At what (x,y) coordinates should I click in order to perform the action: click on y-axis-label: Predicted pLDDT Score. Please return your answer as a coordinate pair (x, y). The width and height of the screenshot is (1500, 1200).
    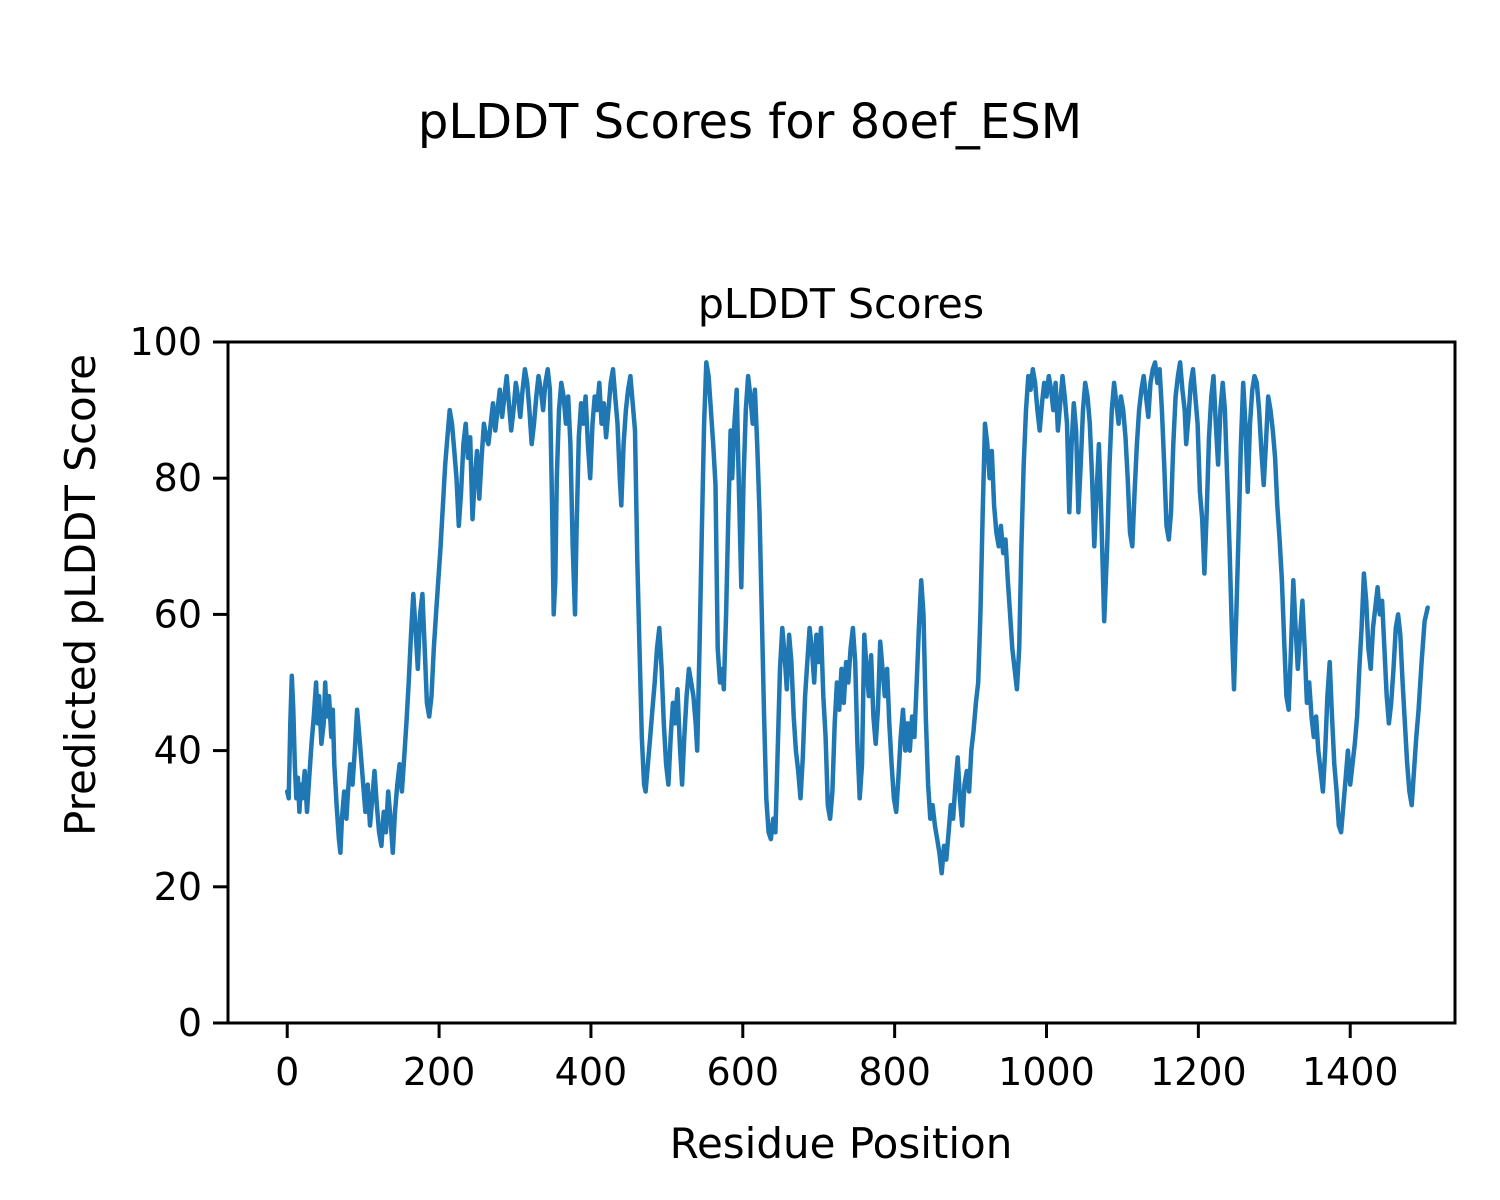
    Looking at the image, I should click on (80, 595).